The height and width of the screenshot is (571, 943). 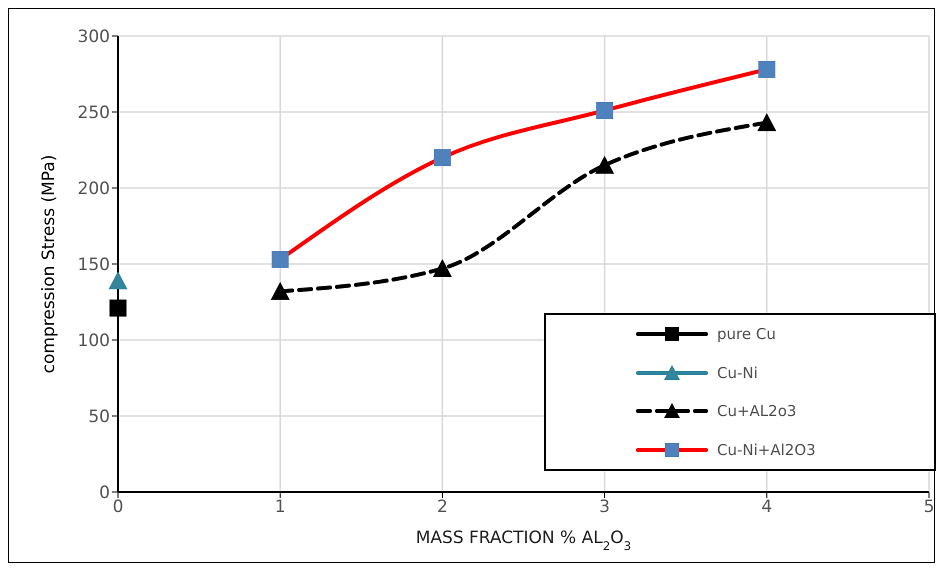 I want to click on x-axis-title: MASS FRACTION % AL$_{2}$O$_{3}$, so click(x=524, y=540).